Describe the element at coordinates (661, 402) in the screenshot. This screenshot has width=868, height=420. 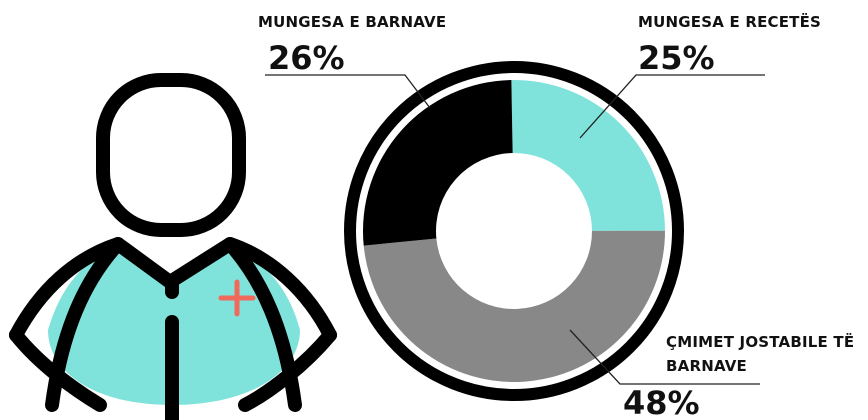
I see `value-label: 48%` at that location.